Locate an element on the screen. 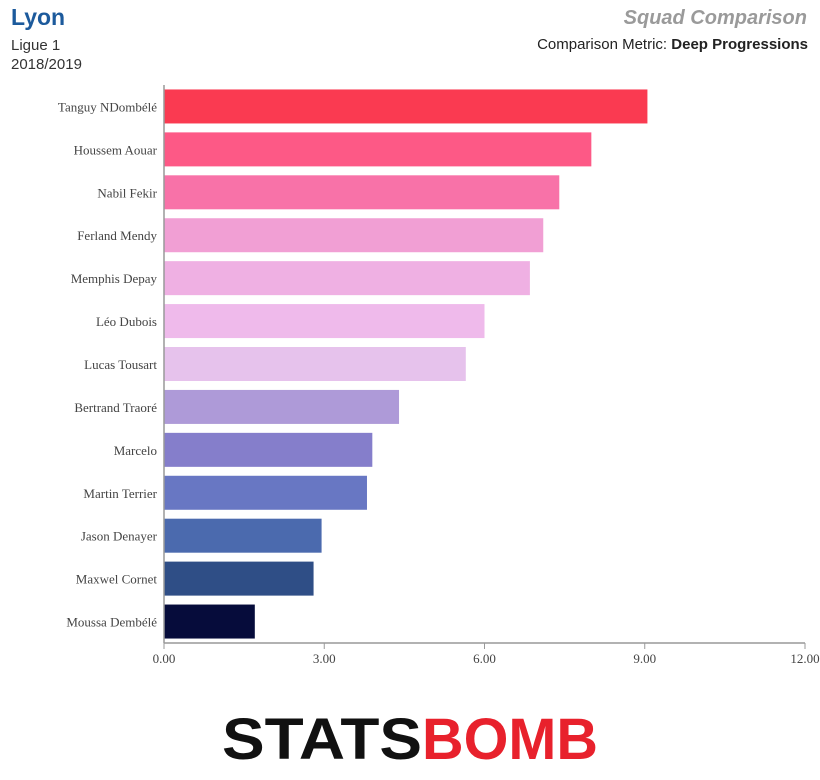 Image resolution: width=820 pixels, height=780 pixels. category-label-marcelo: Marcelo is located at coordinates (135, 450).